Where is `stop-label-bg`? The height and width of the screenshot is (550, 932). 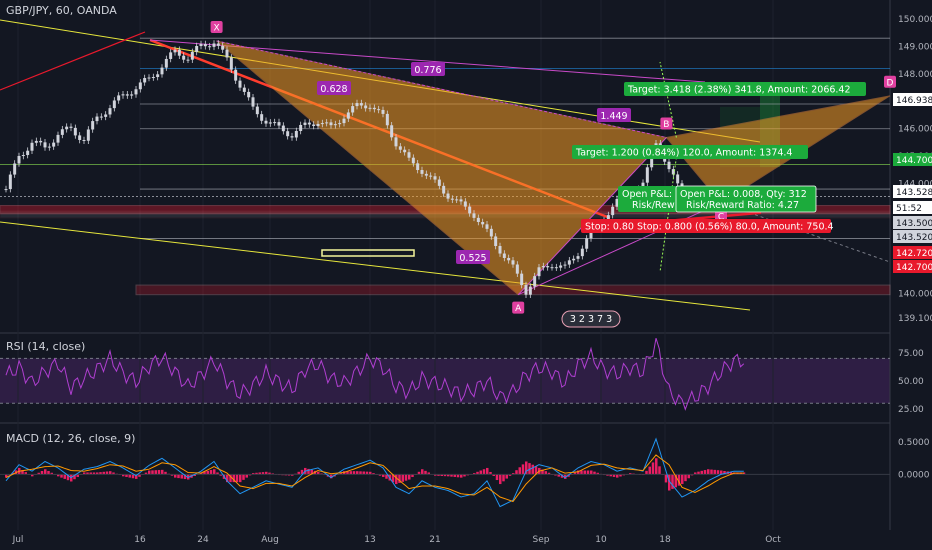
stop-label-bg is located at coordinates (706, 226).